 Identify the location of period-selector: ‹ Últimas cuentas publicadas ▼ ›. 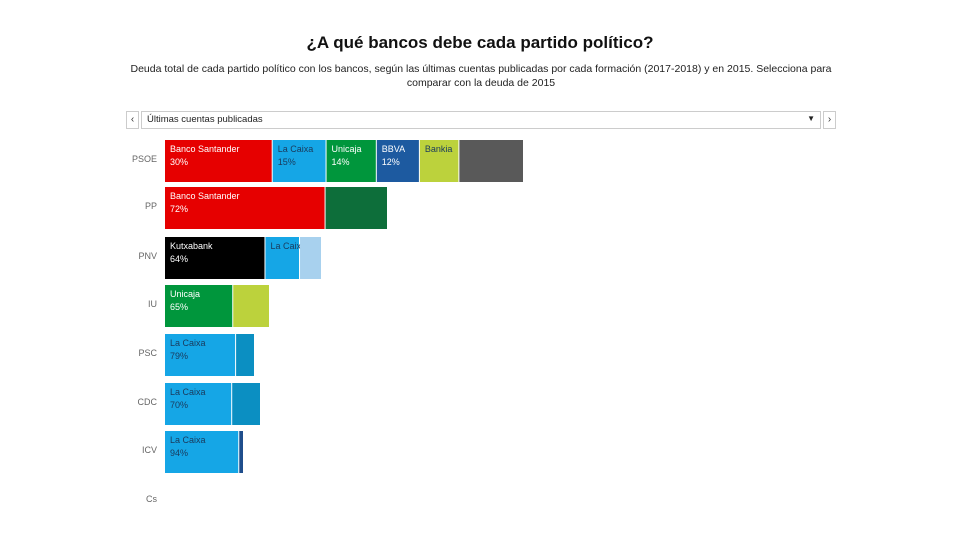
(481, 120).